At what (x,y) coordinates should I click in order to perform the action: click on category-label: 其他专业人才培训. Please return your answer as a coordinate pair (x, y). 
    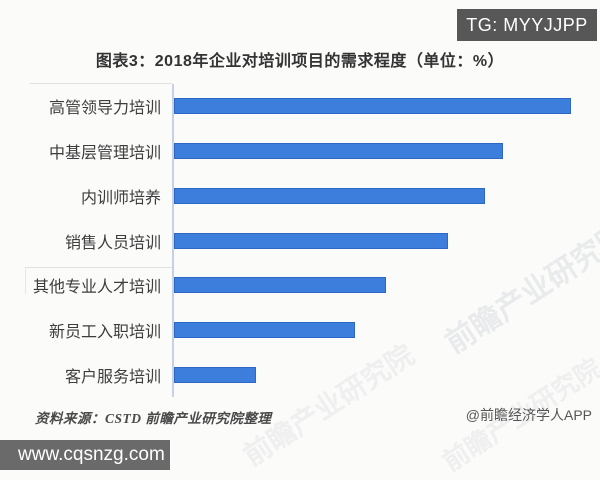
    Looking at the image, I should click on (96, 288).